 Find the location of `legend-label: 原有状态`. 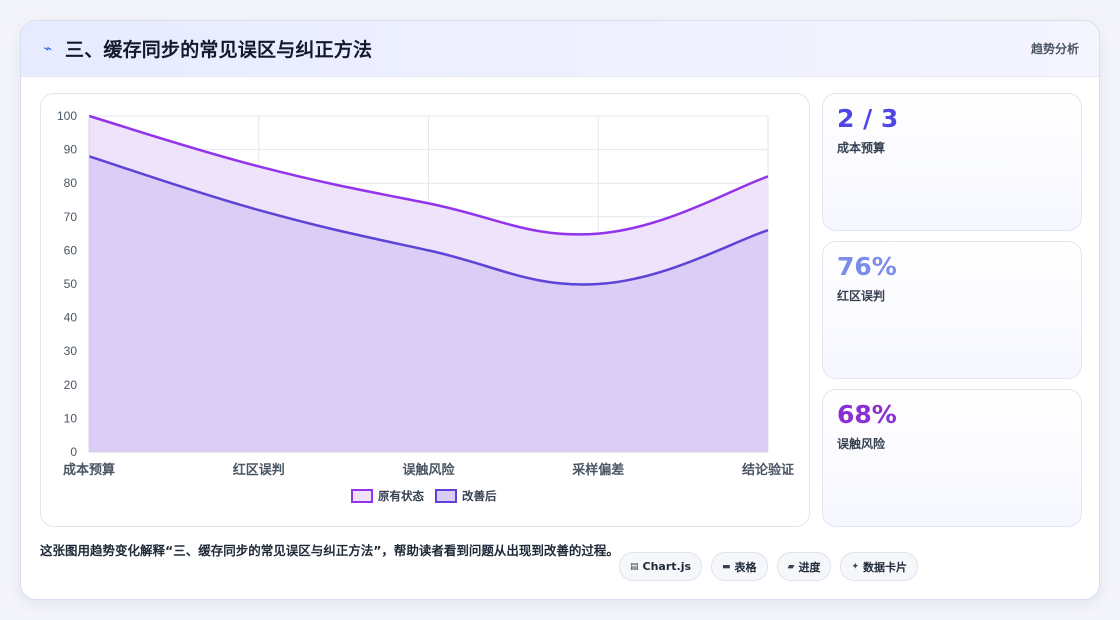

legend-label: 原有状态 is located at coordinates (401, 496).